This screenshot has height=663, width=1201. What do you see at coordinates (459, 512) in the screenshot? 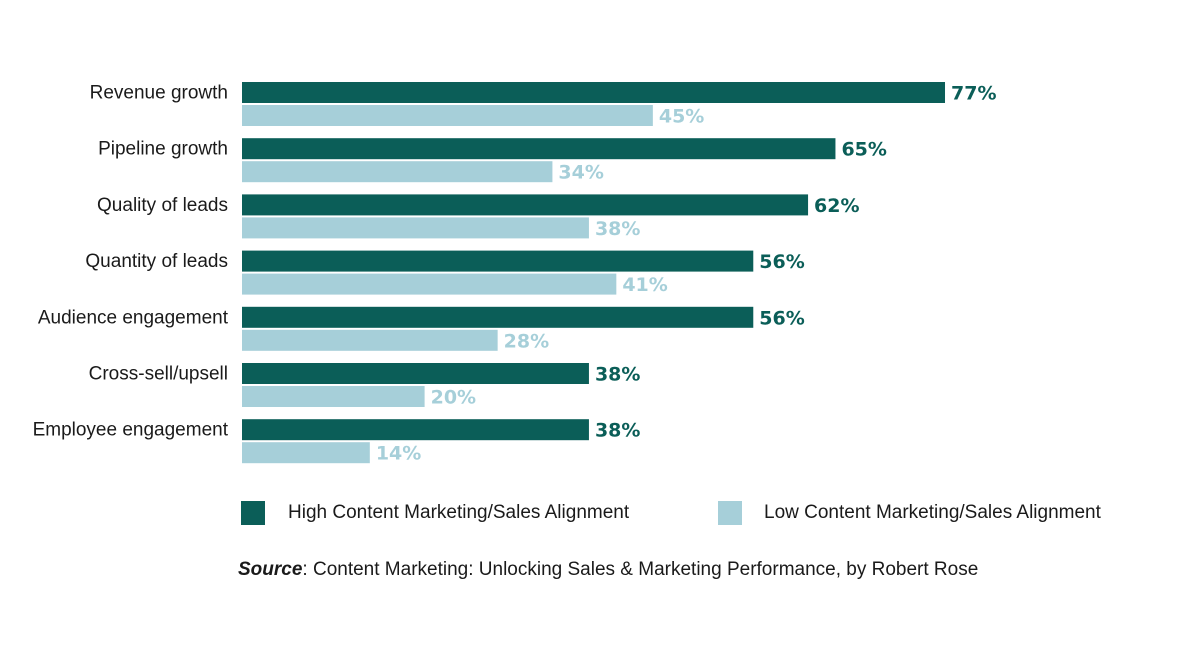
I see `legend-label-high: High Content Marketing/Sales Alignment` at bounding box center [459, 512].